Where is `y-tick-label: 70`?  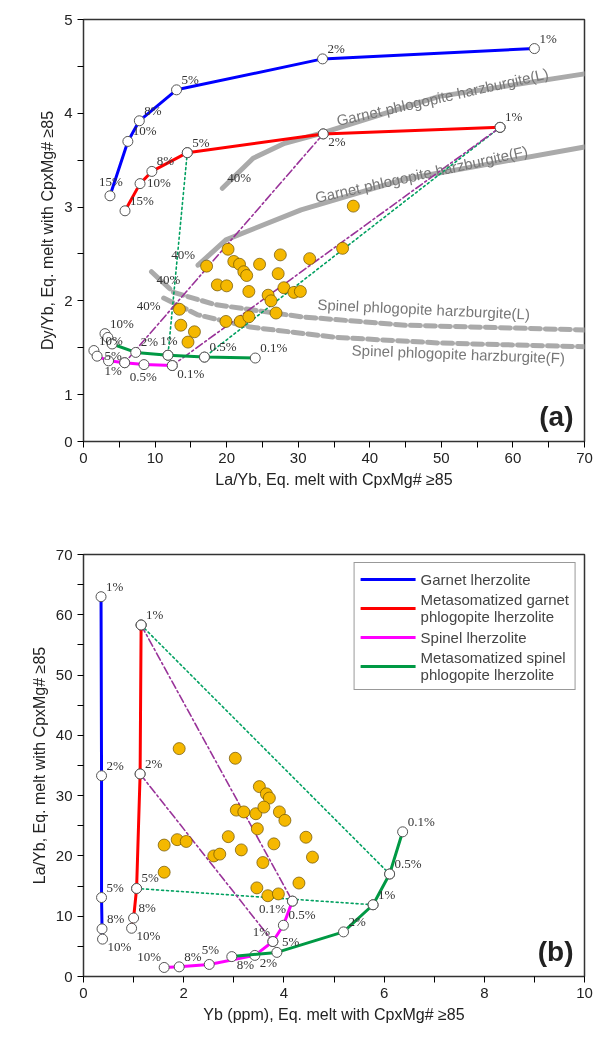 y-tick-label: 70 is located at coordinates (64, 554).